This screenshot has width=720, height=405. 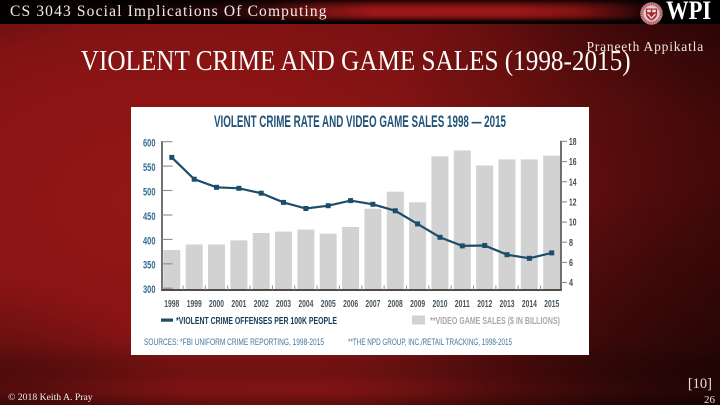 What do you see at coordinates (495, 321) in the screenshot?
I see `svg-text:**VIDEO GAME SALES ($ IN BILLI: **VIDEO GAME SALES ($ IN BILLIONS)` at bounding box center [495, 321].